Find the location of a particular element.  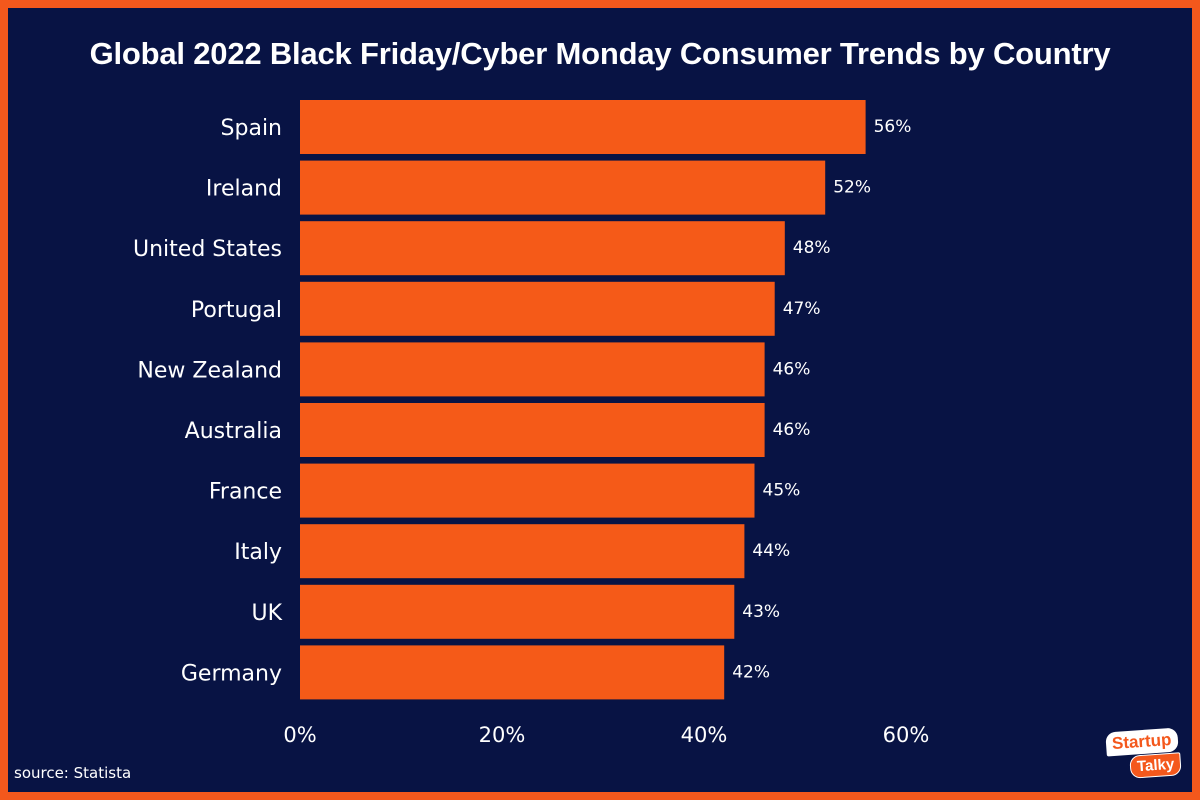

bar-ireland is located at coordinates (563, 187).